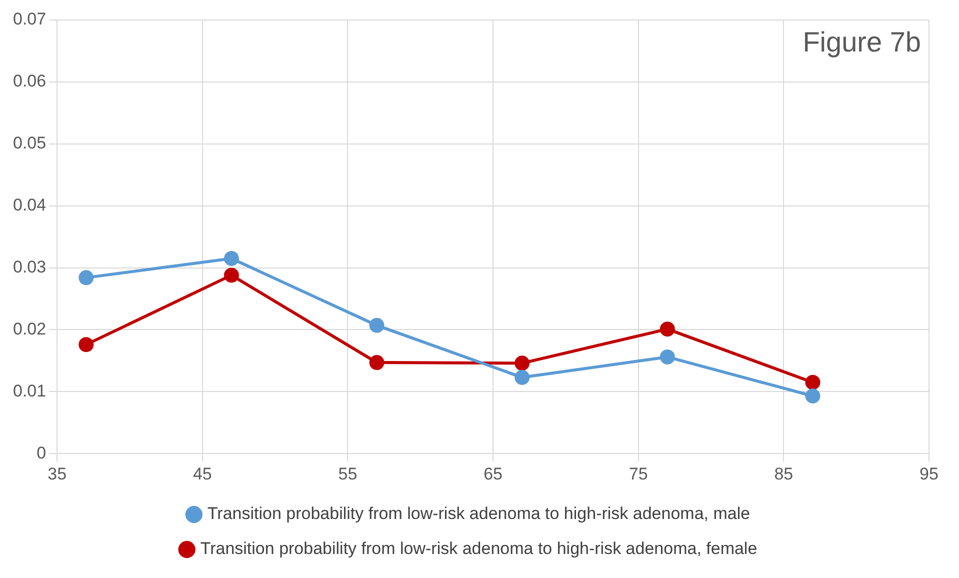  What do you see at coordinates (861, 42) in the screenshot?
I see `annotation: Figure 7b` at bounding box center [861, 42].